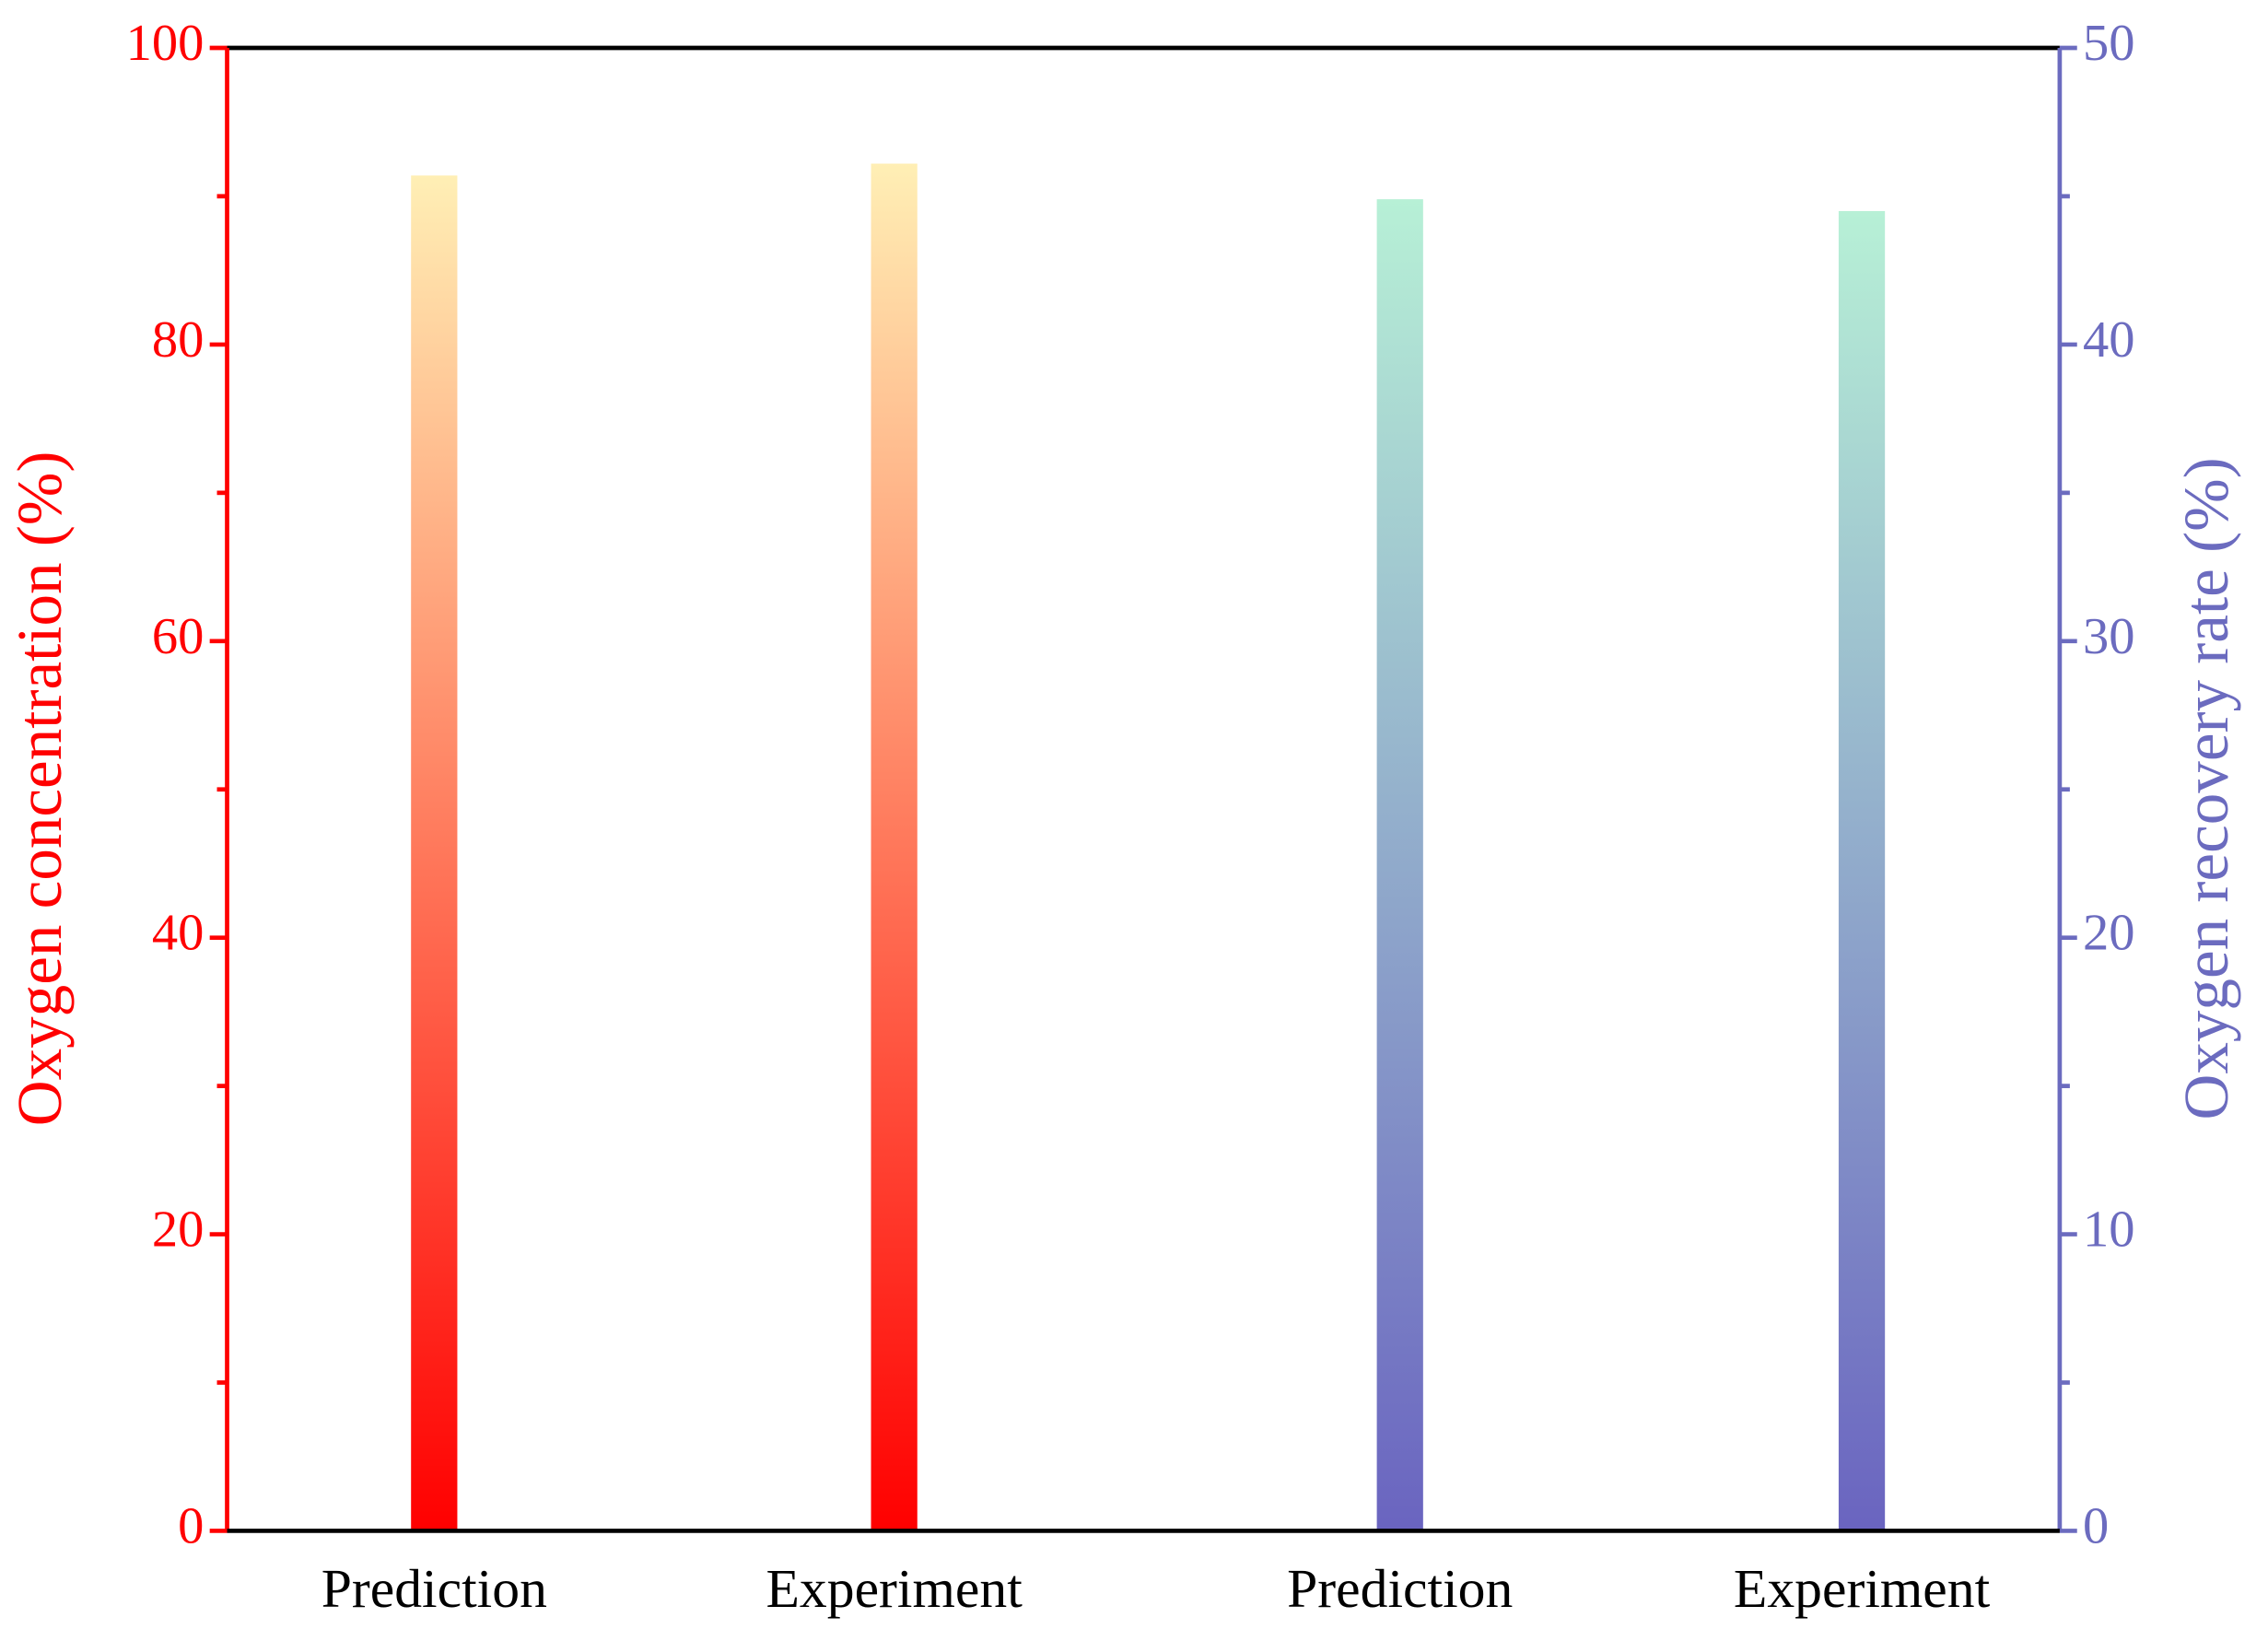 The image size is (2268, 1641). What do you see at coordinates (2109, 44) in the screenshot?
I see `y2-tick-label: 50` at bounding box center [2109, 44].